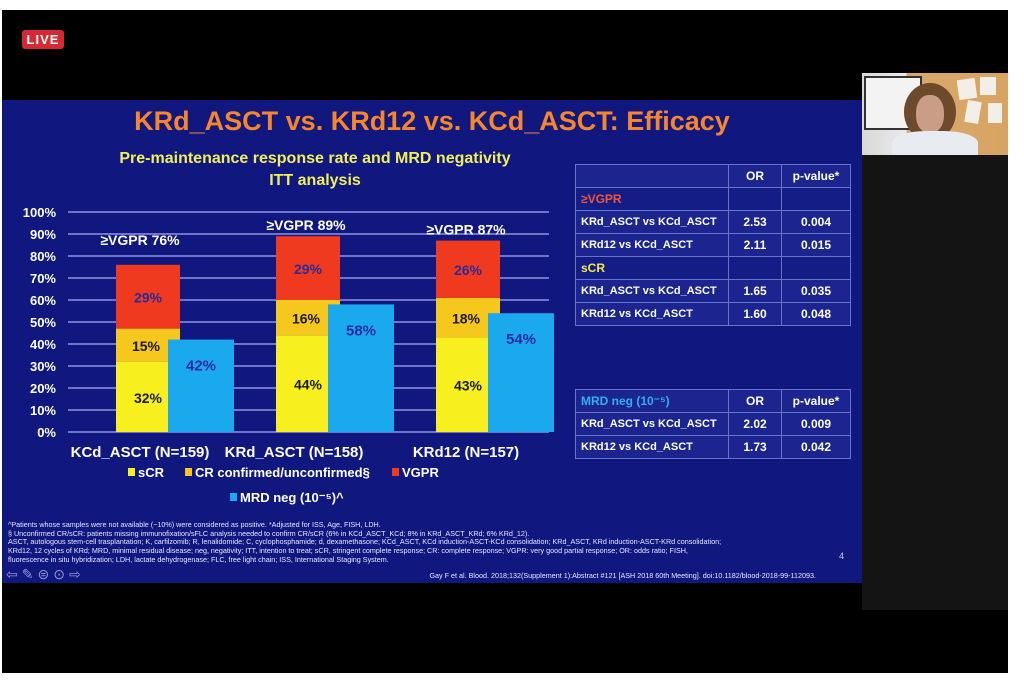 Image resolution: width=1024 pixels, height=685 pixels. I want to click on pvalue-cell: 0.035, so click(816, 291).